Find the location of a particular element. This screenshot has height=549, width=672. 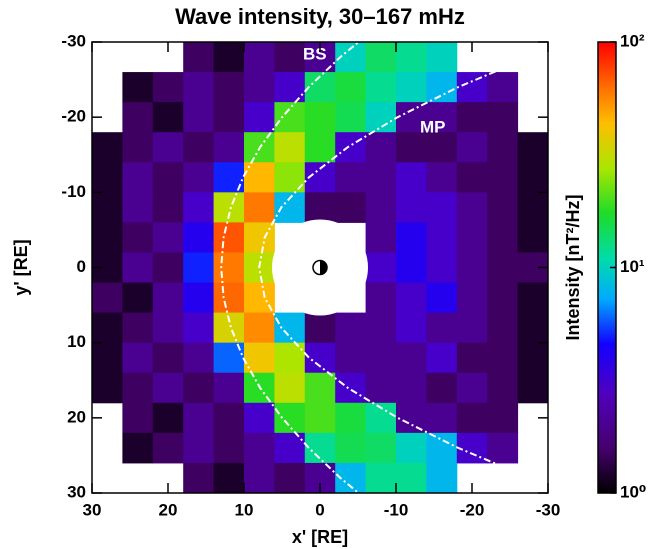

colorbar-tick-label: 10² is located at coordinates (632, 40).